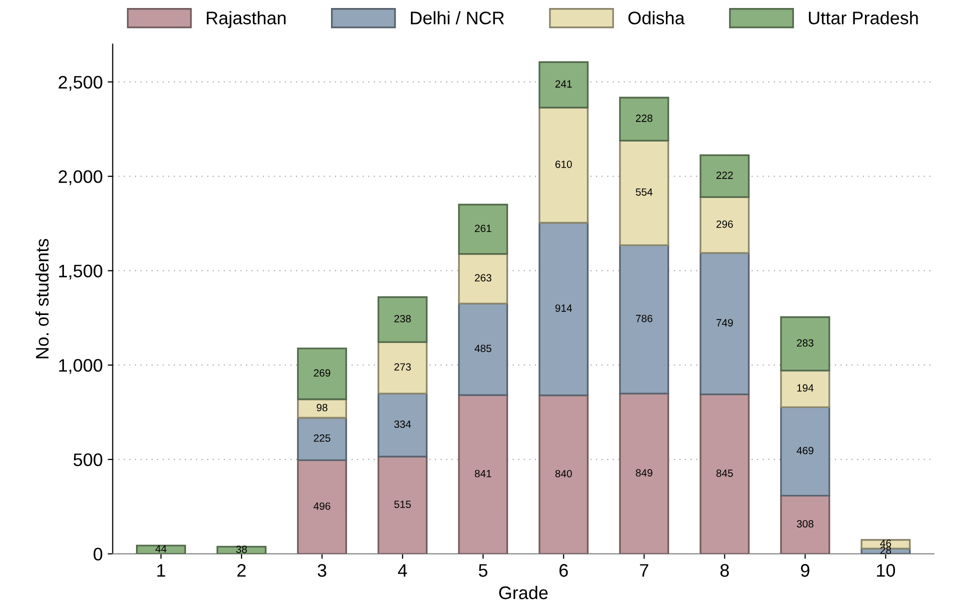 The height and width of the screenshot is (614, 955). I want to click on legend-label: Delhi / NCR, so click(457, 17).